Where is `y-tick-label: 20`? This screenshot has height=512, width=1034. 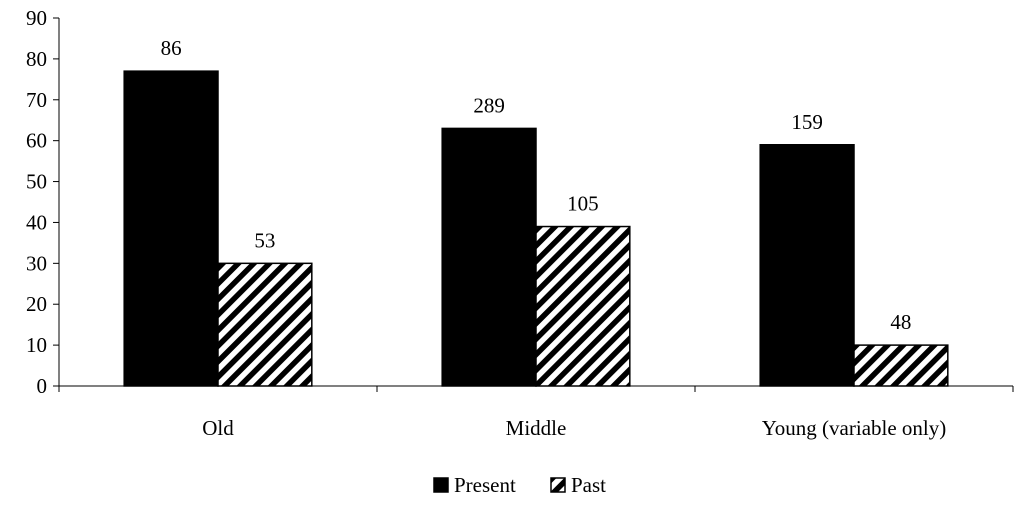
y-tick-label: 20 is located at coordinates (36, 304).